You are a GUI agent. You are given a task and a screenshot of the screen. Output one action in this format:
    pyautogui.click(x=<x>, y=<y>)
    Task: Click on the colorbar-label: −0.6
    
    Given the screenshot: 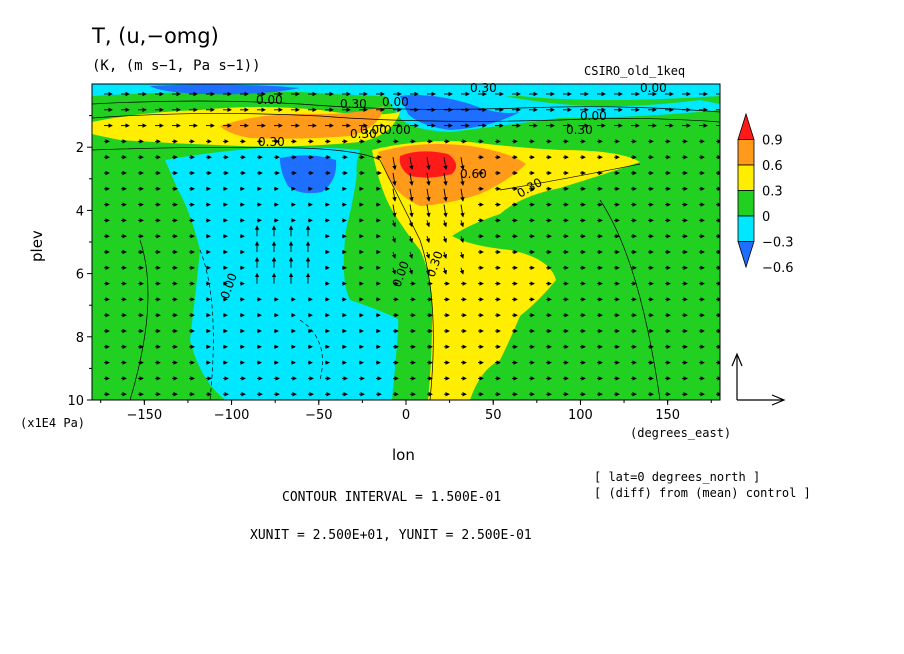 What is the action you would take?
    pyautogui.click(x=778, y=268)
    